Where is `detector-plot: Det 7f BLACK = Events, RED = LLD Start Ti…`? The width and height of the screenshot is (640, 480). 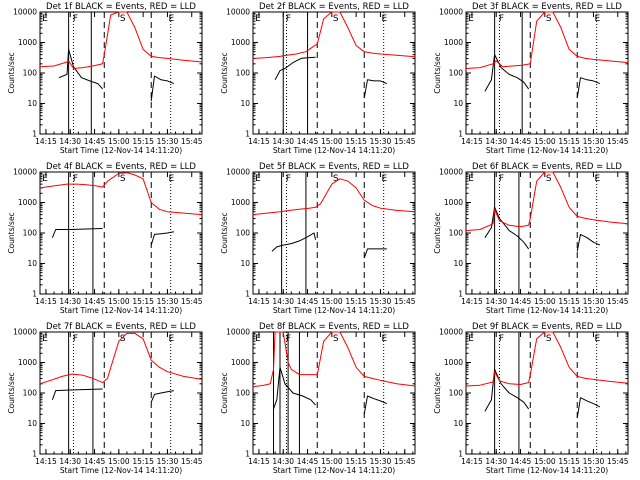 detector-plot: Det 7f BLACK = Events, RED = LLD Start Ti… is located at coordinates (105, 398).